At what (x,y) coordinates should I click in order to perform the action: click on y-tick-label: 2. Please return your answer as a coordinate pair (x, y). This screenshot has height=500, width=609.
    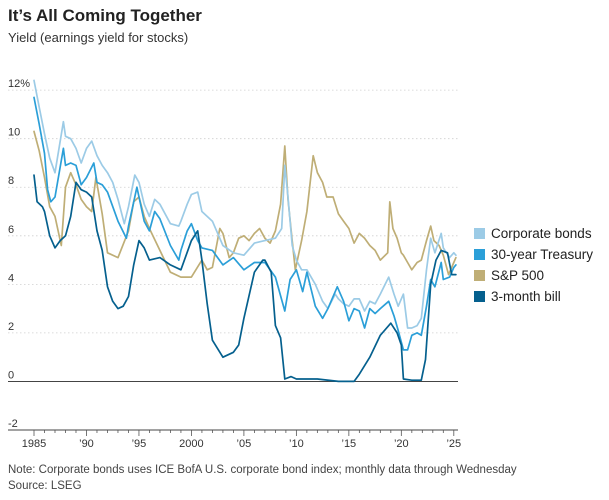
    Looking at the image, I should click on (11, 327).